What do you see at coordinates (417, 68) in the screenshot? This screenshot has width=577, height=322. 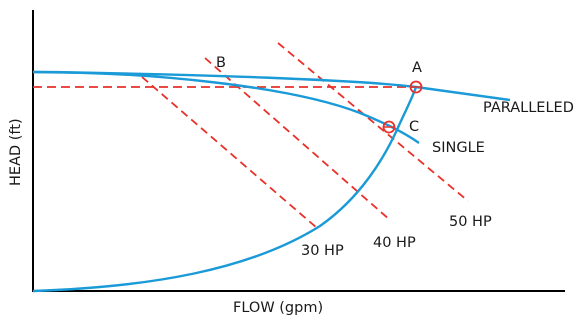 I see `point-a-label: A` at bounding box center [417, 68].